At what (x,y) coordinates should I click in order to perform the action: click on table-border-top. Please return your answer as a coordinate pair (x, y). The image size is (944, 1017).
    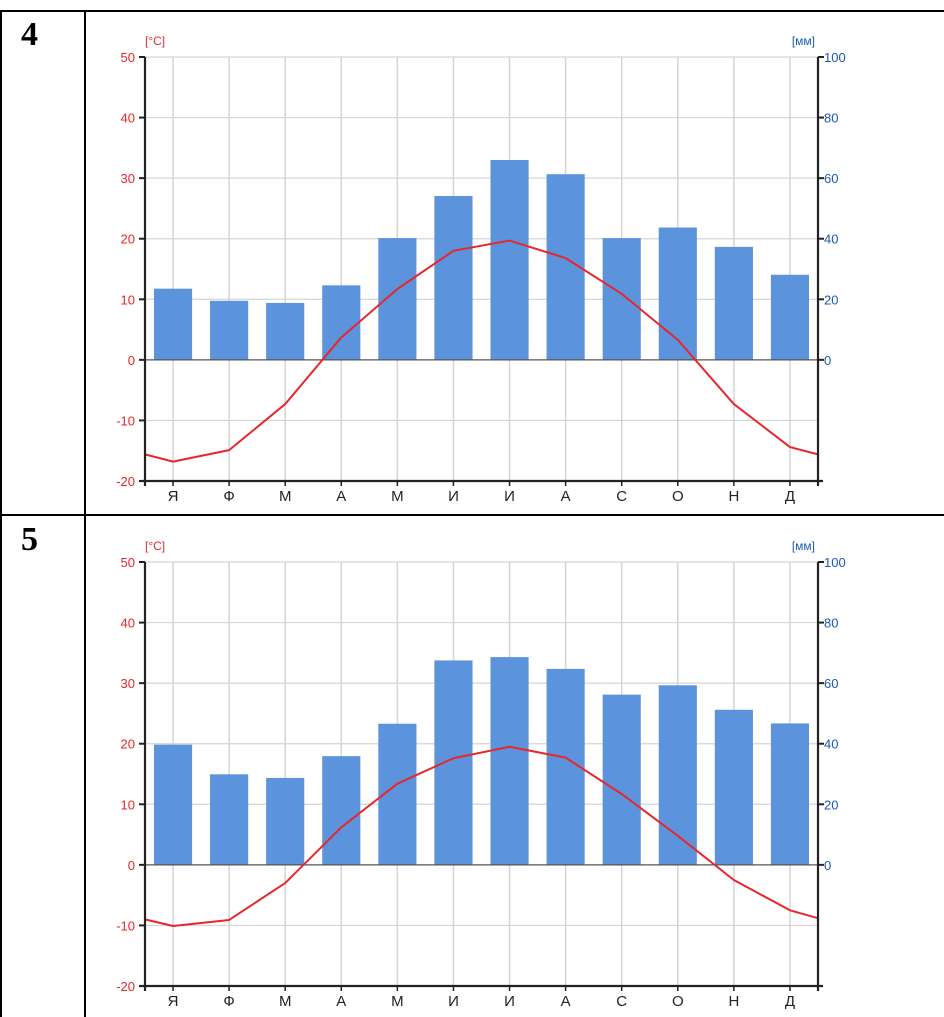
    Looking at the image, I should click on (472, 11).